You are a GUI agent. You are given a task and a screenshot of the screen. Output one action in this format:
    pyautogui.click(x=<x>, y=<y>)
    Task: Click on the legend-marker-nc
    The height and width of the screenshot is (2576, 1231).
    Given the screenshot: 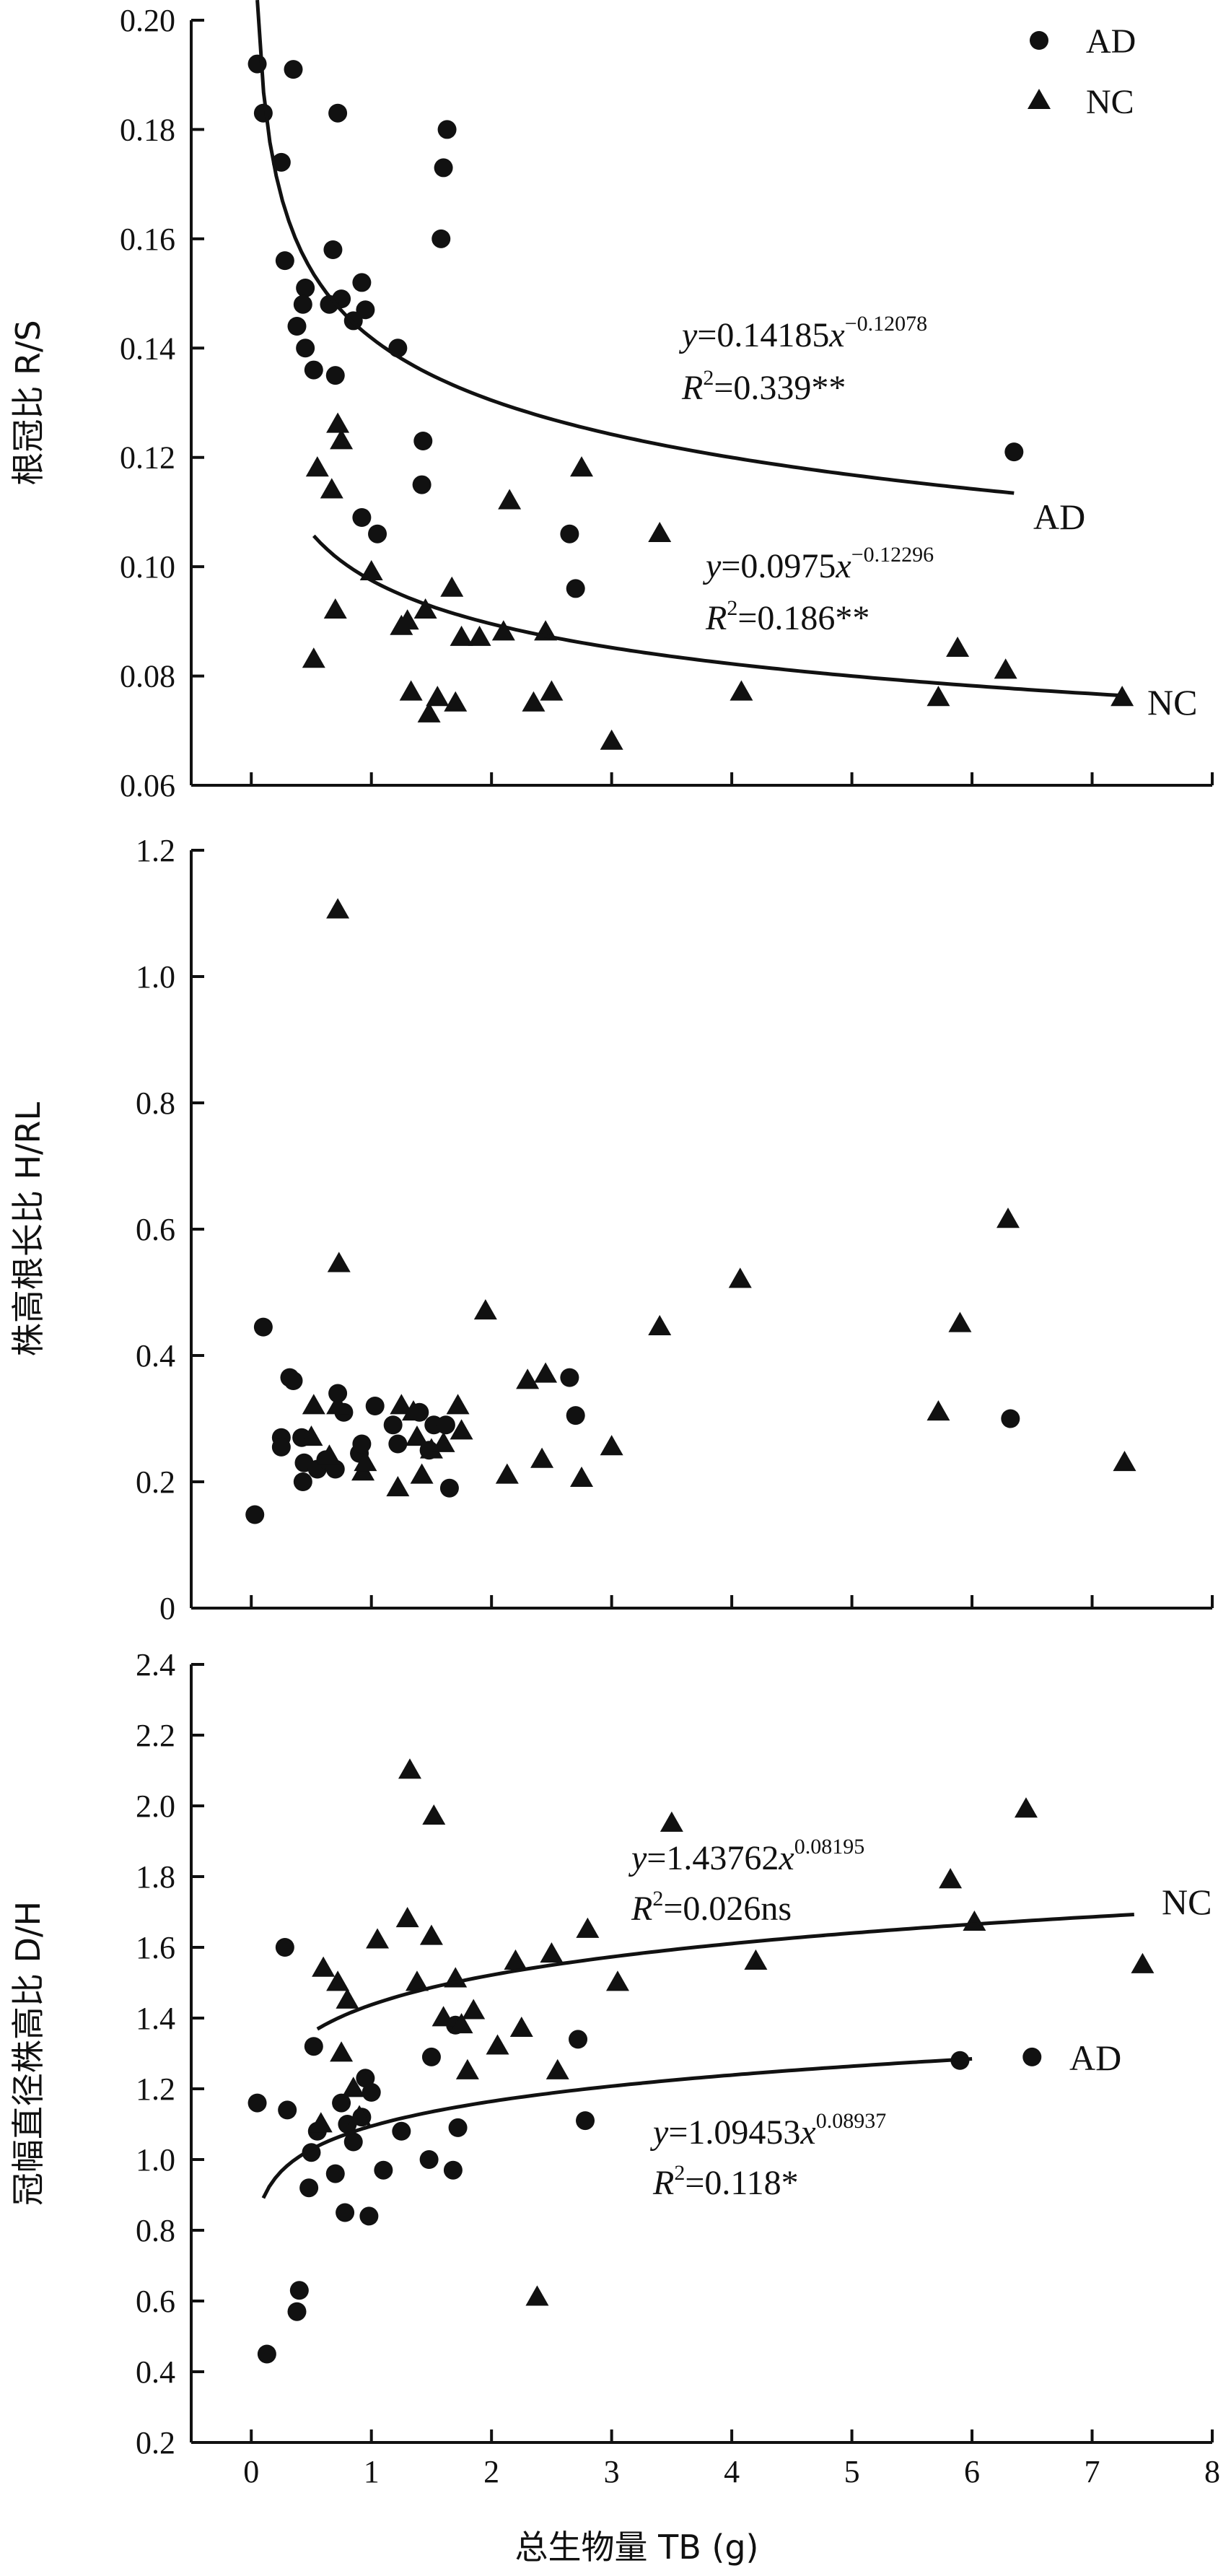 What is the action you would take?
    pyautogui.click(x=1039, y=99)
    